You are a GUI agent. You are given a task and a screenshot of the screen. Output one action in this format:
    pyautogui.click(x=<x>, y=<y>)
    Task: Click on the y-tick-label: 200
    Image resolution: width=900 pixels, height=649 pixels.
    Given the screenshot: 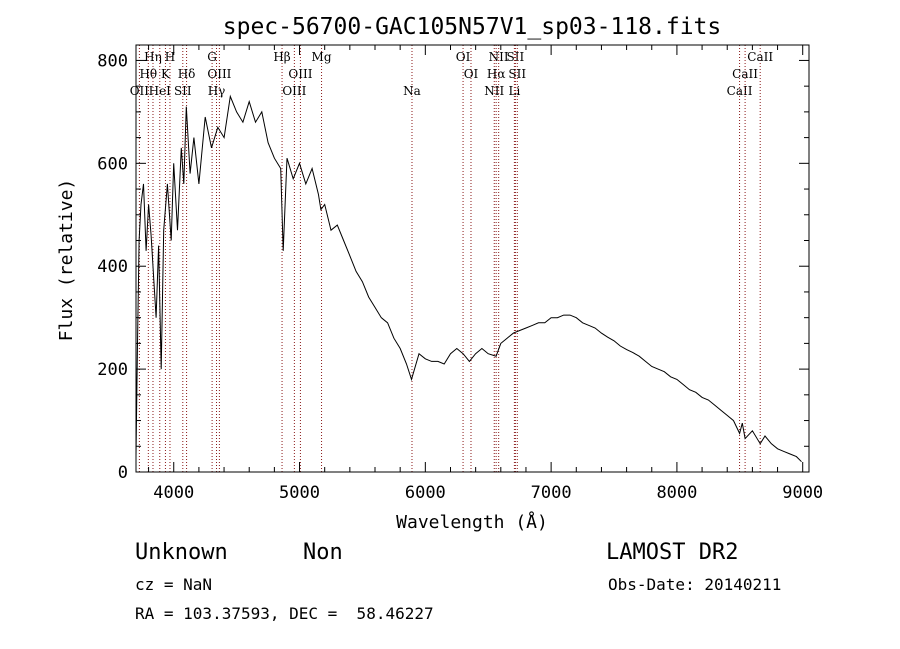 What is the action you would take?
    pyautogui.click(x=112, y=370)
    